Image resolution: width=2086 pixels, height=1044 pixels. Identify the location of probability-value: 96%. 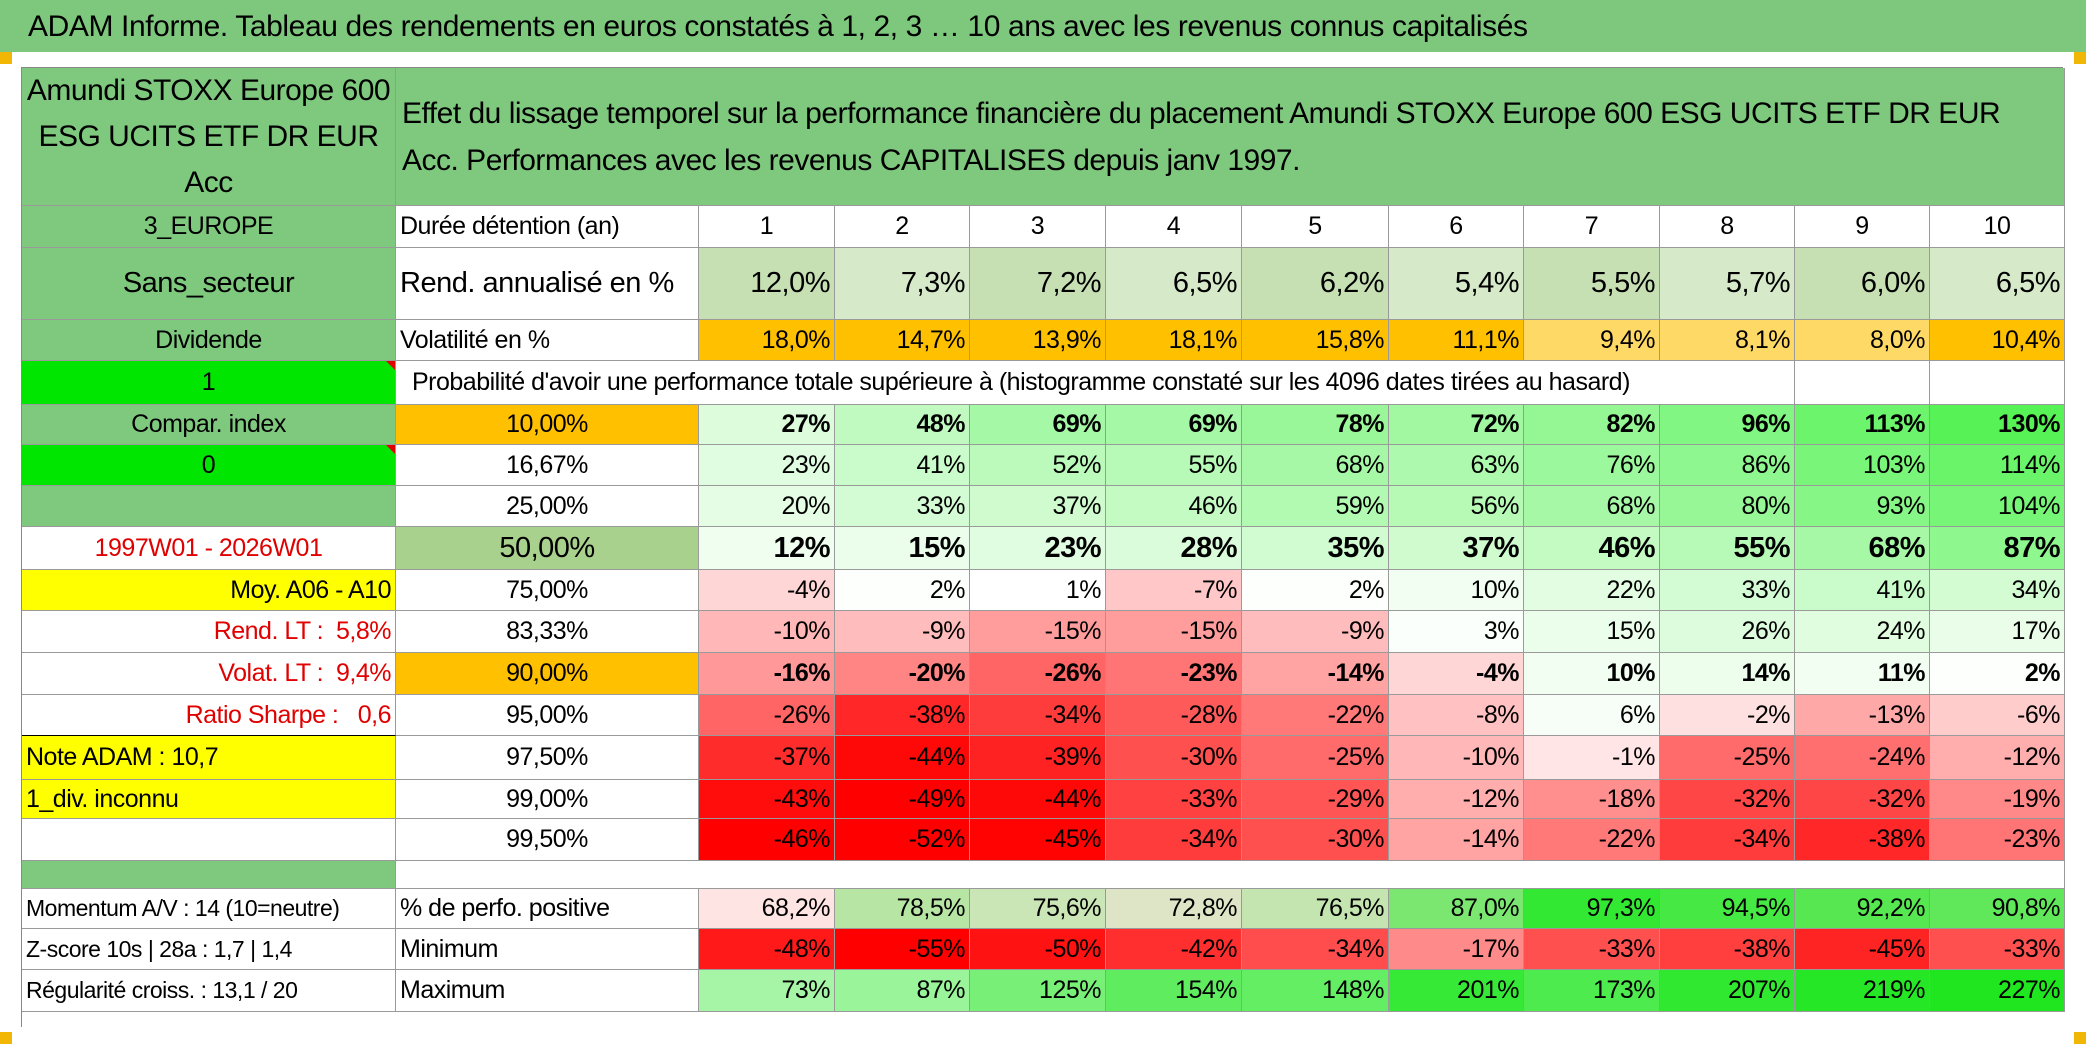
(1727, 425).